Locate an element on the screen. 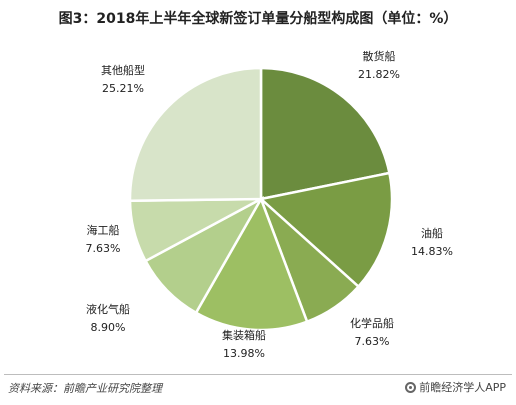 The width and height of the screenshot is (516, 405). slice-value-label: 13.98% is located at coordinates (244, 353).